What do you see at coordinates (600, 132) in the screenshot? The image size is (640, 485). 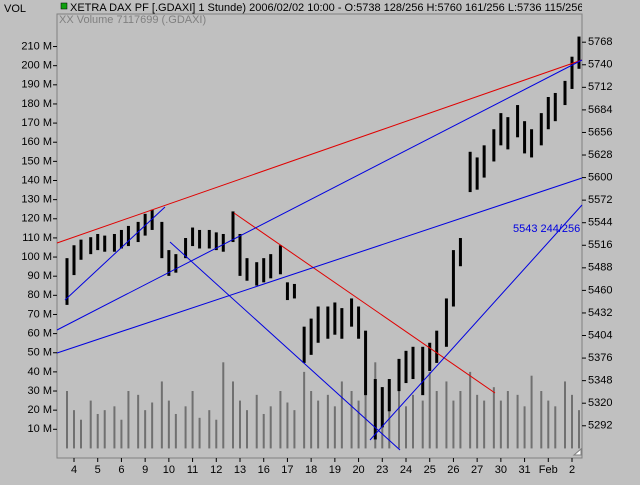 I see `y-tick-label: 5656` at bounding box center [600, 132].